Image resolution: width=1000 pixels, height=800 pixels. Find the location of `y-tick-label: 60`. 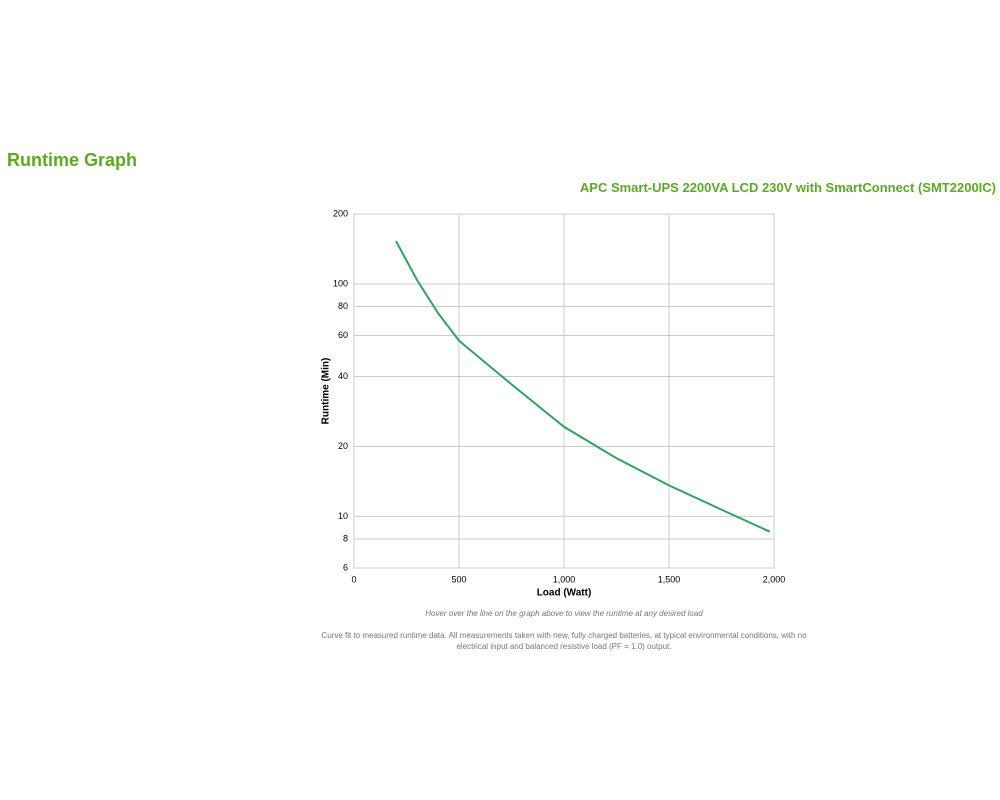

y-tick-label: 60 is located at coordinates (343, 335).